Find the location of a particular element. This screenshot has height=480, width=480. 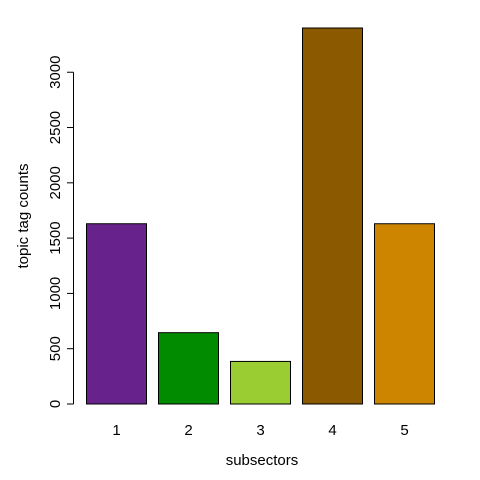

y-tick-label-2500: 2500 is located at coordinates (55, 127).